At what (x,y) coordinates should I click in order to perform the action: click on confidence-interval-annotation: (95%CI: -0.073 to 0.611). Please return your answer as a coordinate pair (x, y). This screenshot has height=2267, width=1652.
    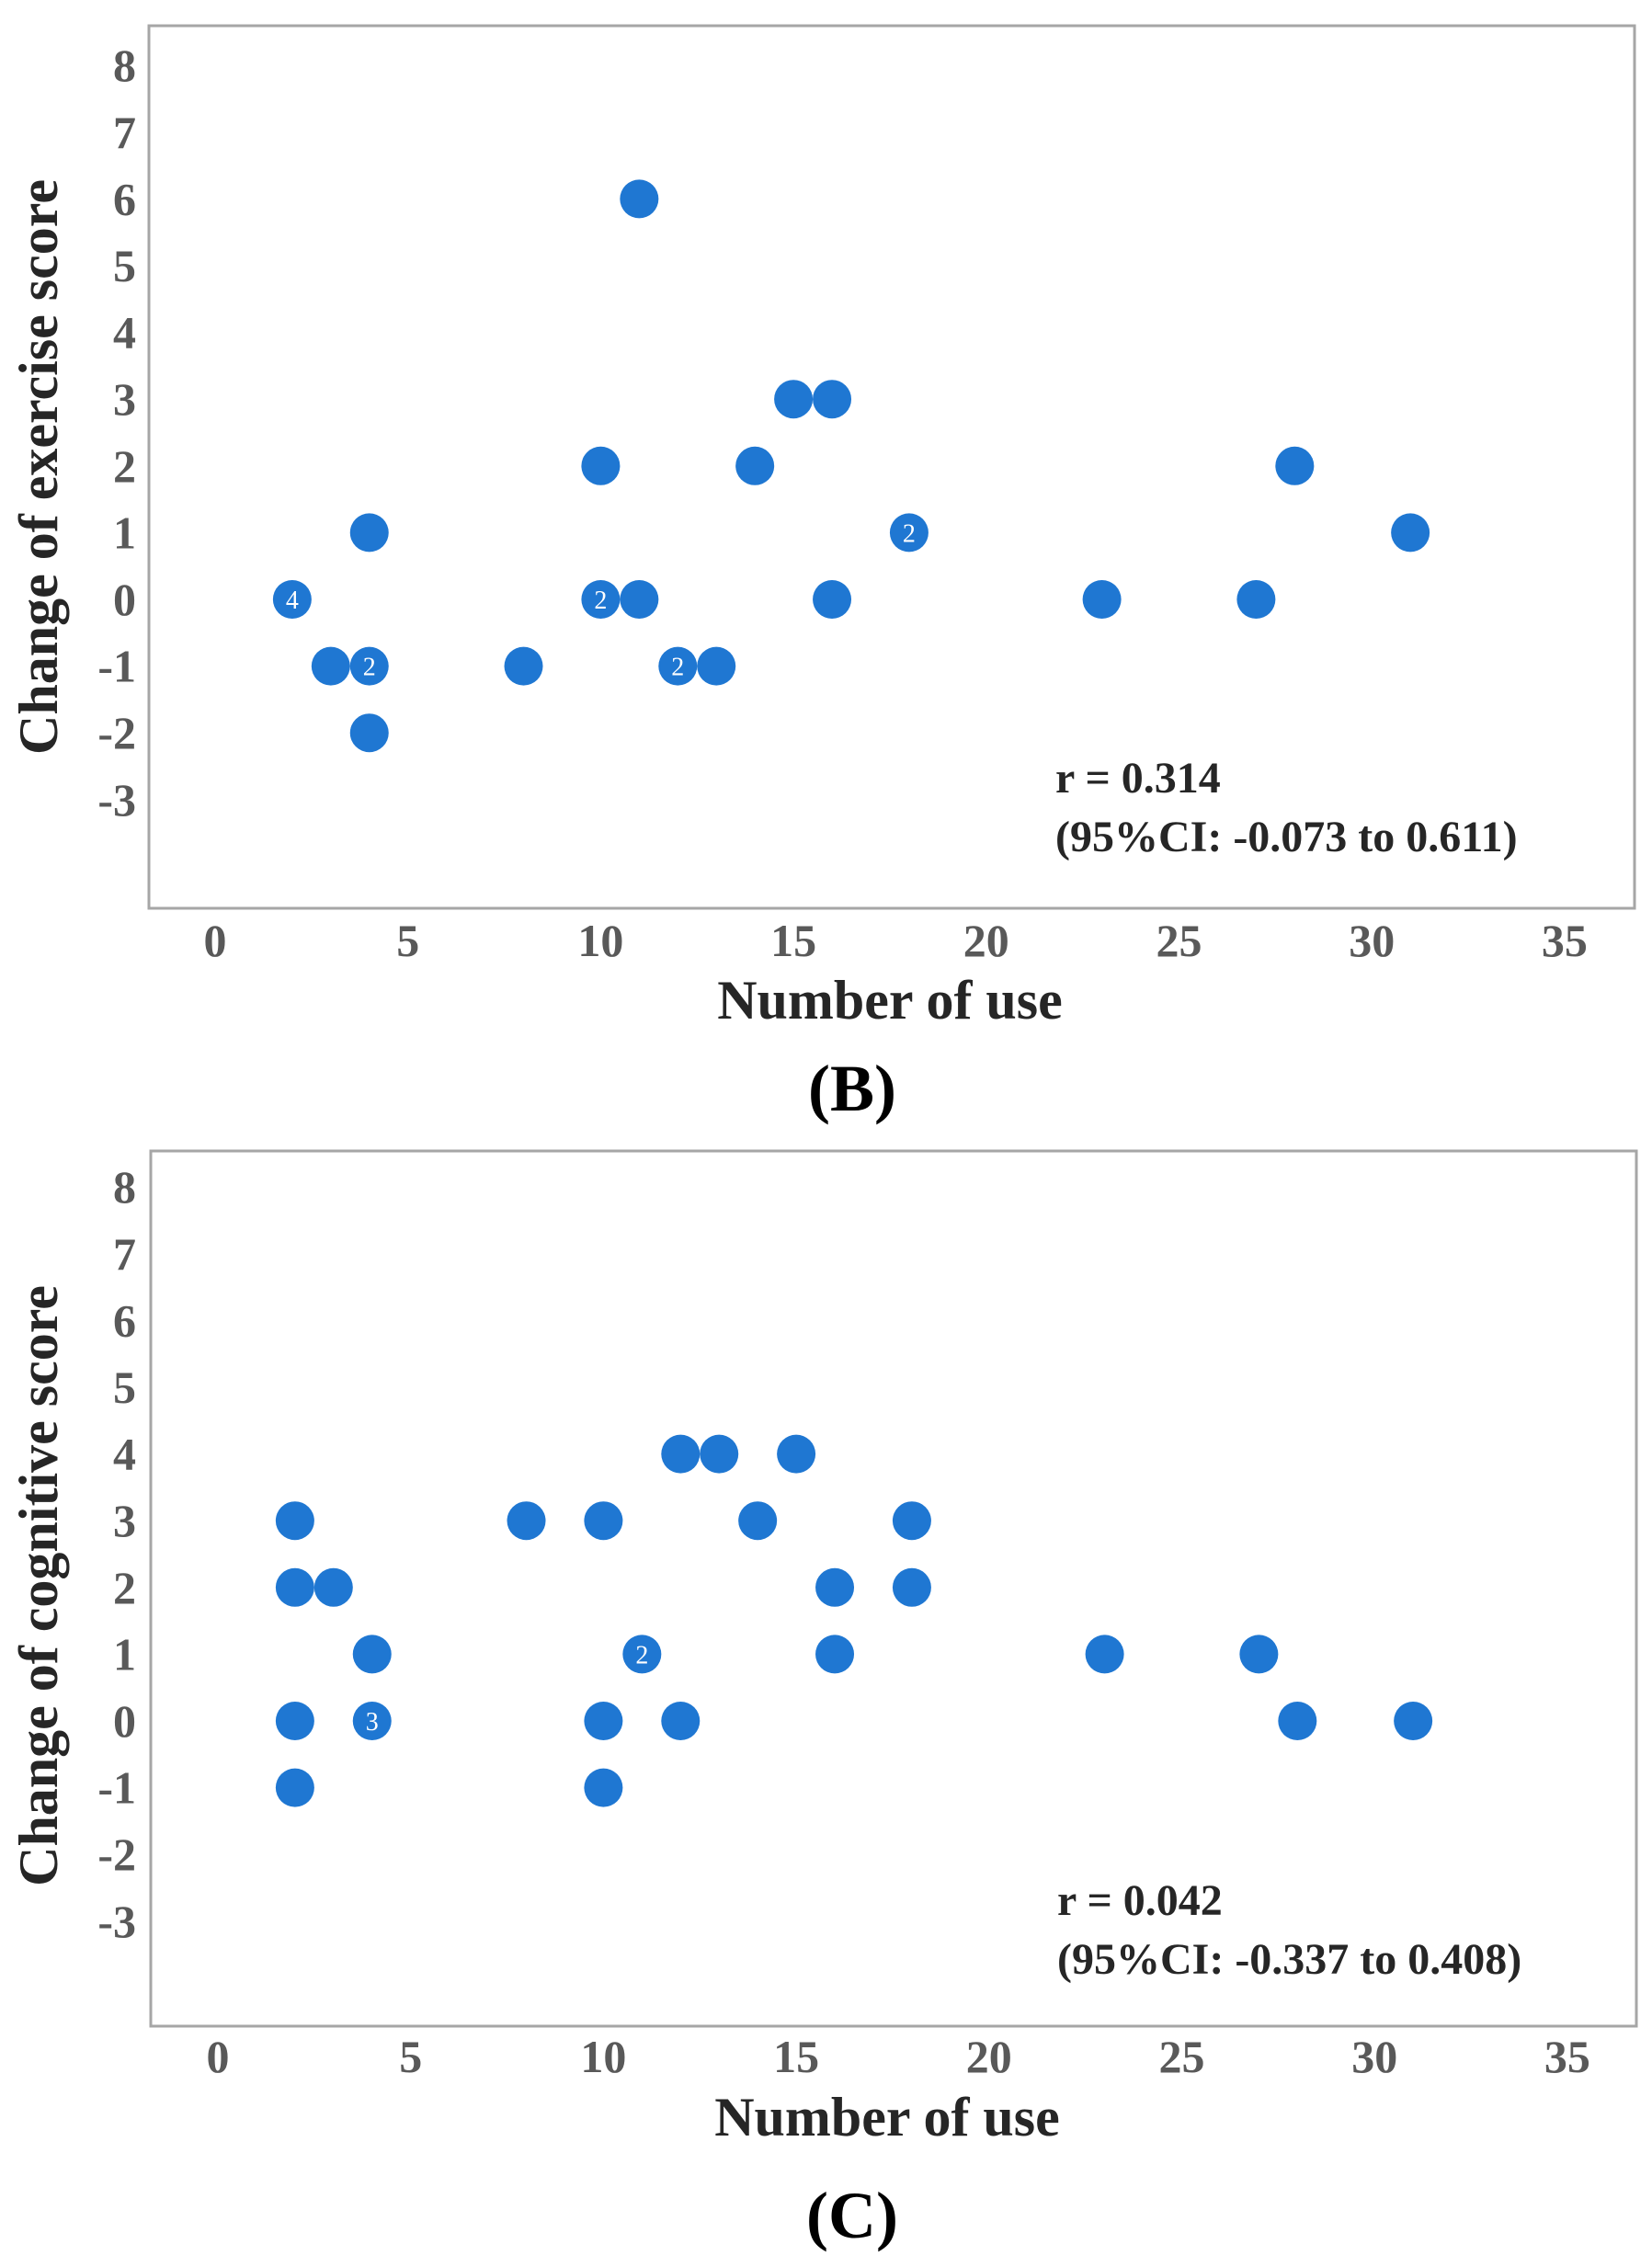
    Looking at the image, I should click on (1286, 837).